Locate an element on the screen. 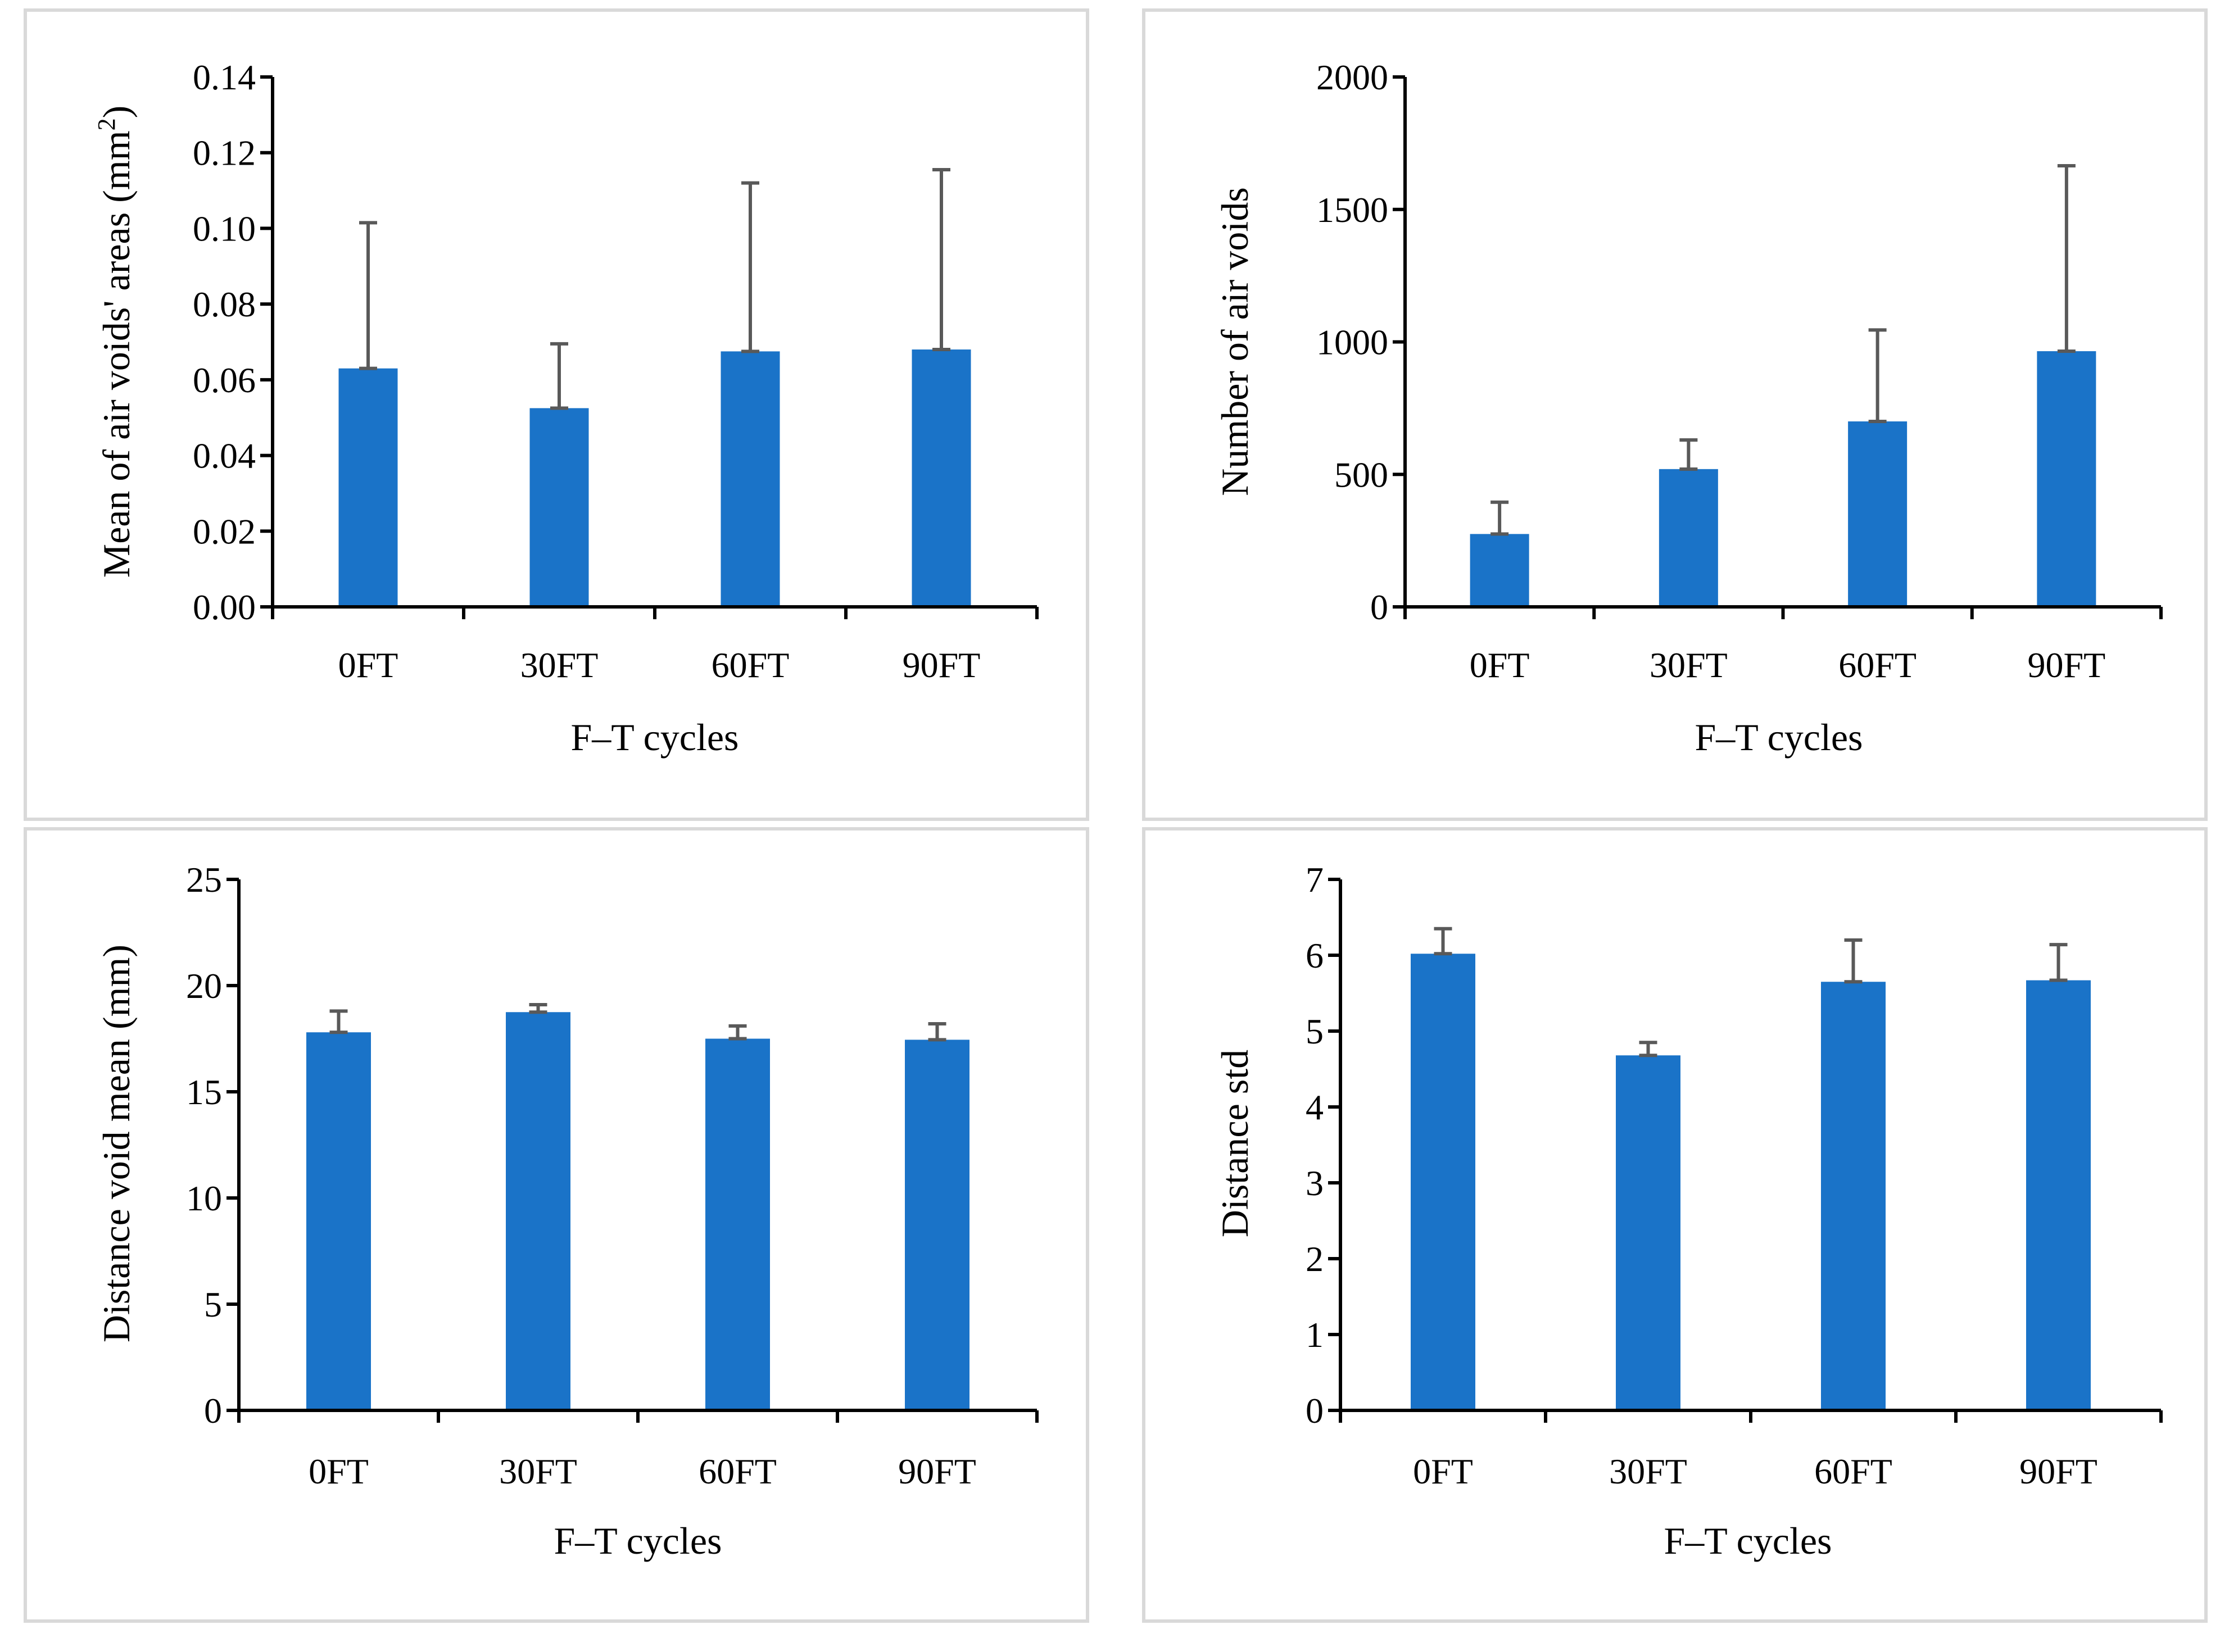 The width and height of the screenshot is (2229, 1652). y-tick-label: 6 is located at coordinates (1315, 955).